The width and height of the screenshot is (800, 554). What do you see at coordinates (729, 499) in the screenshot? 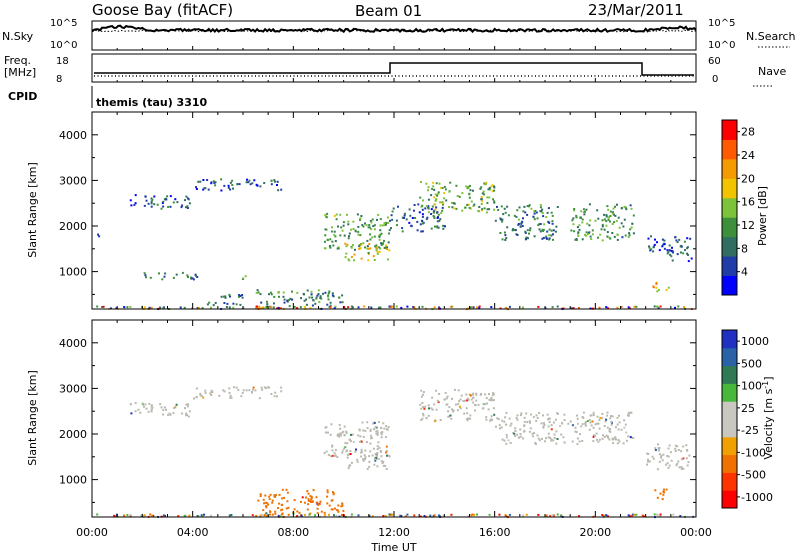
I see `colorbar-swatch` at bounding box center [729, 499].